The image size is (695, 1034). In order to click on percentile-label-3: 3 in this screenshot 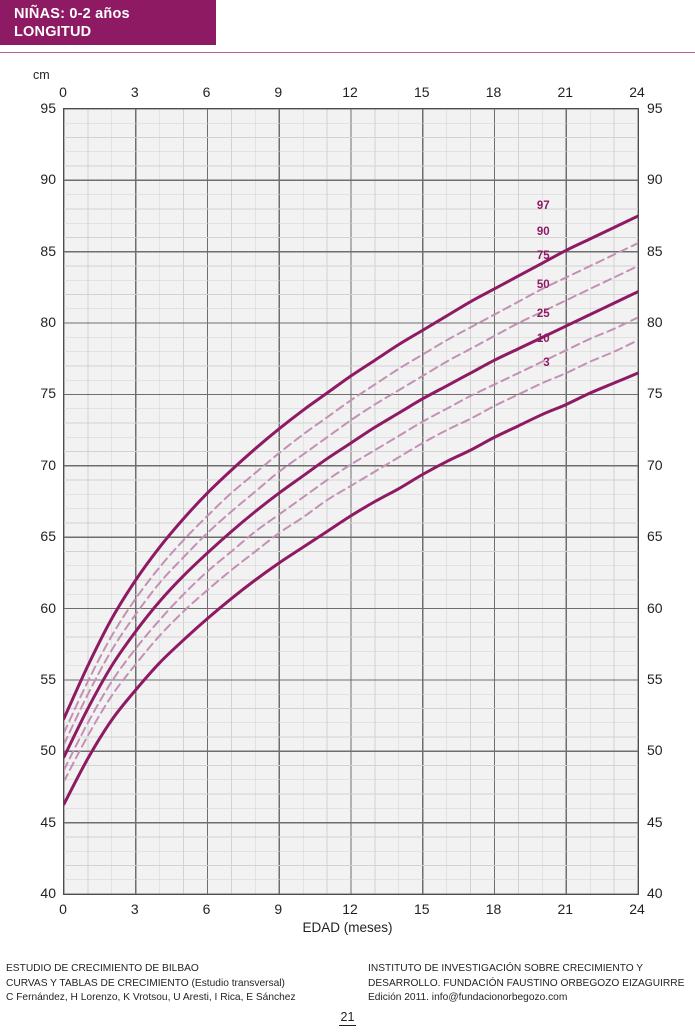, I will do `click(546, 363)`.